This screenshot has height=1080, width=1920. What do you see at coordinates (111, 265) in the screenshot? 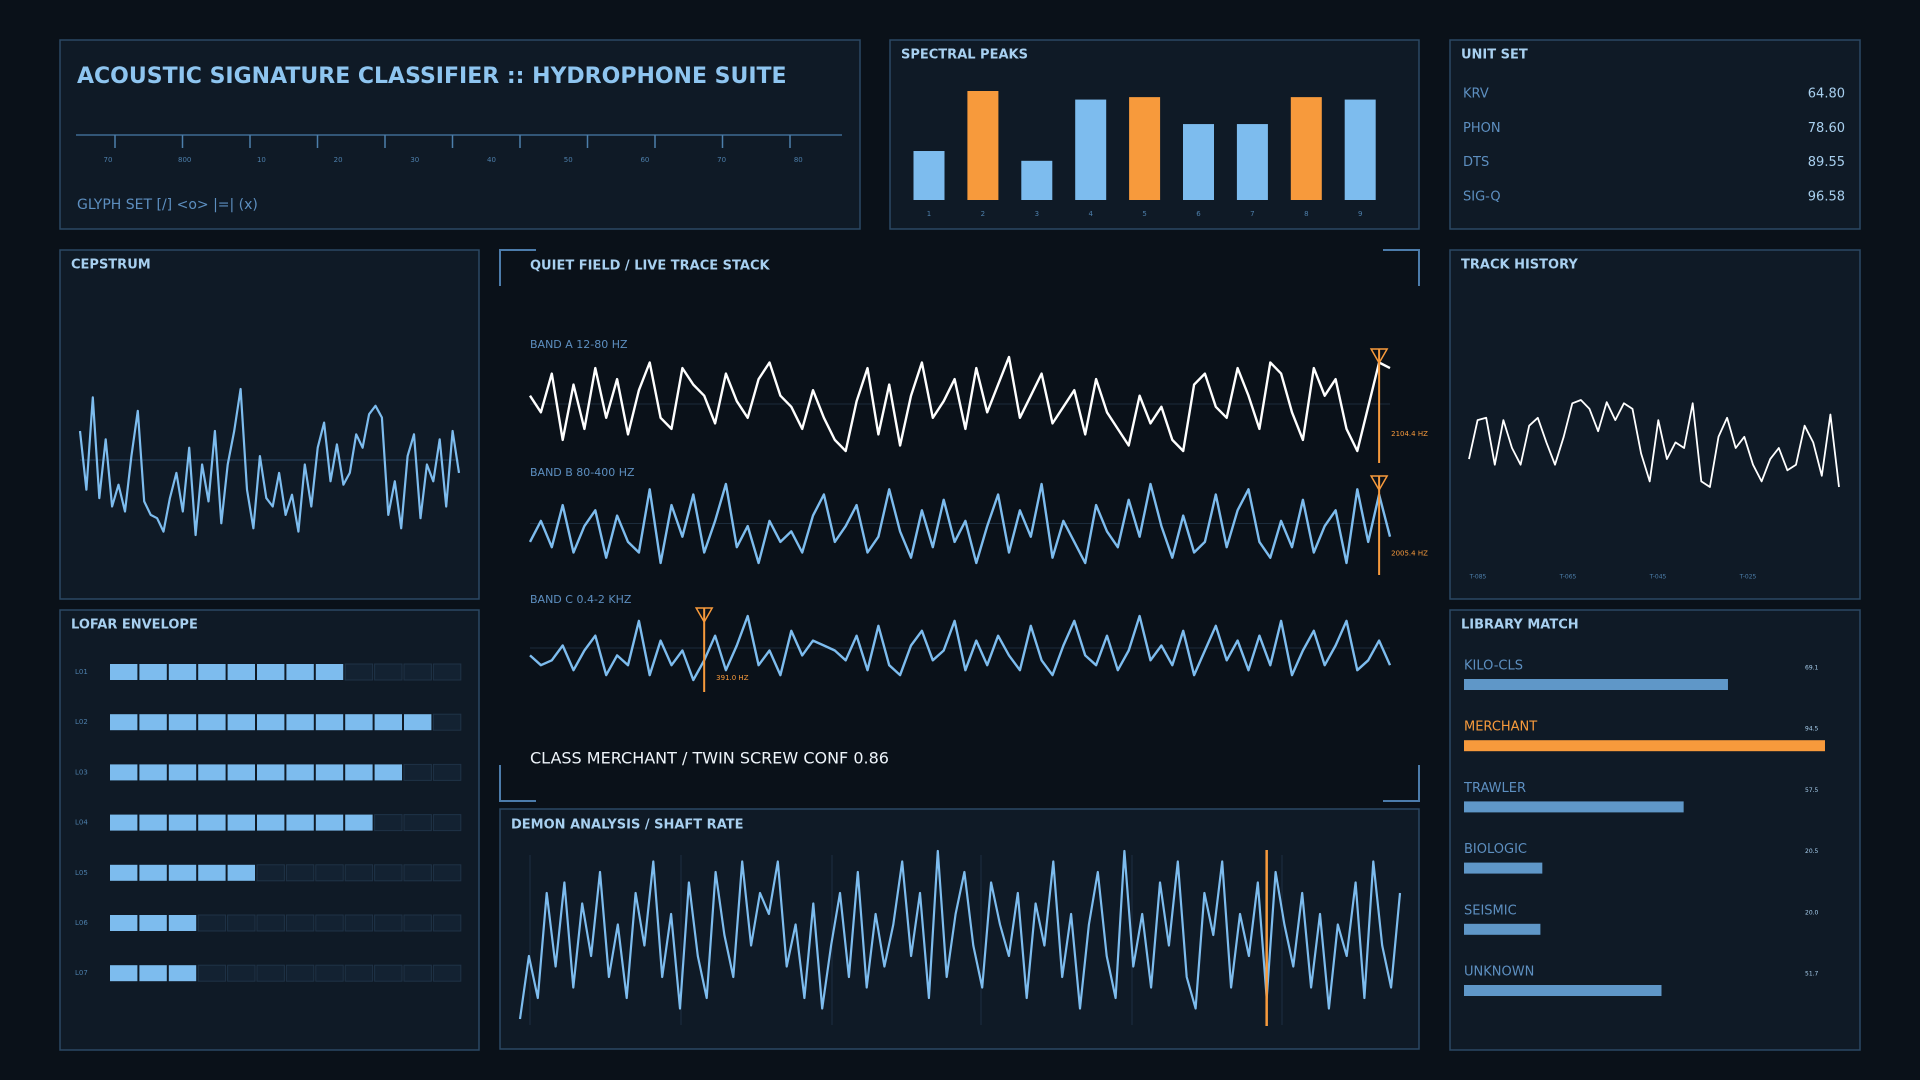
I see `panel-title: CEPSTRUM` at bounding box center [111, 265].